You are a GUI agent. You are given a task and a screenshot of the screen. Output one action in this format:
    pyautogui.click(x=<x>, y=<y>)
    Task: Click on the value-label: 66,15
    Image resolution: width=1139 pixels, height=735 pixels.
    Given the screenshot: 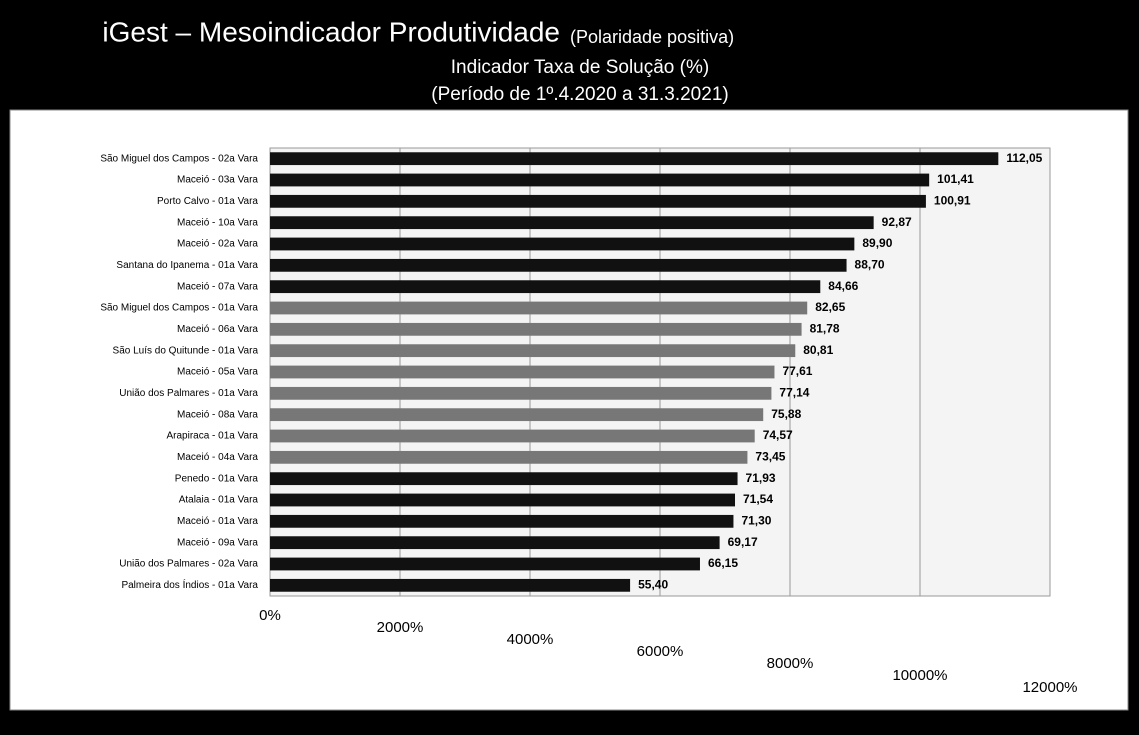 What is the action you would take?
    pyautogui.click(x=723, y=563)
    